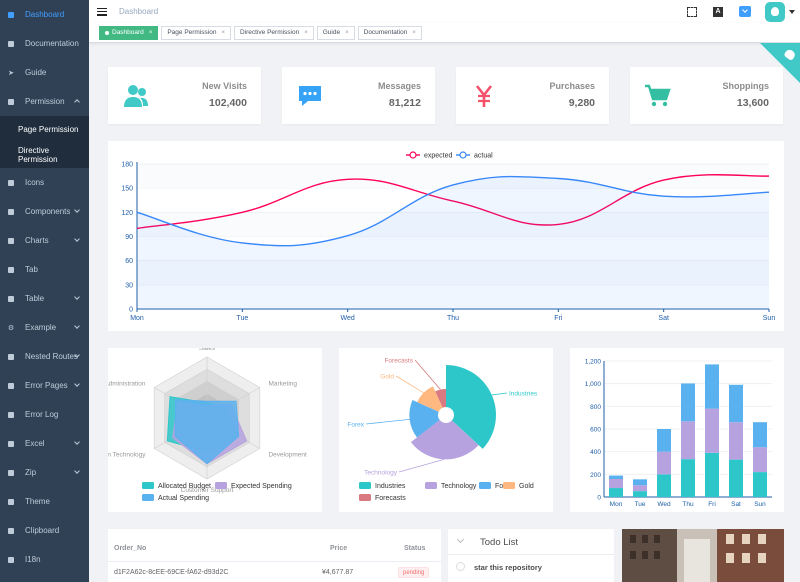  I want to click on sidebar-item-dashboard: Dashboard, so click(44, 14).